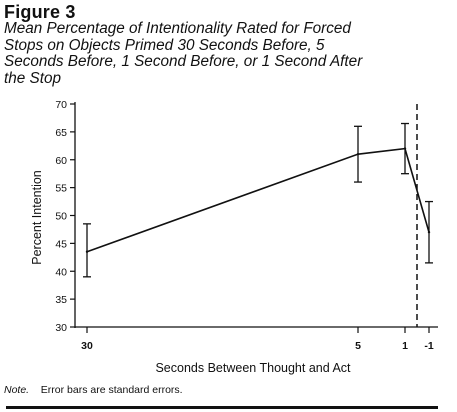 The width and height of the screenshot is (457, 412). Describe the element at coordinates (111, 390) in the screenshot. I see `note-text: Error bars are standard errors.` at that location.